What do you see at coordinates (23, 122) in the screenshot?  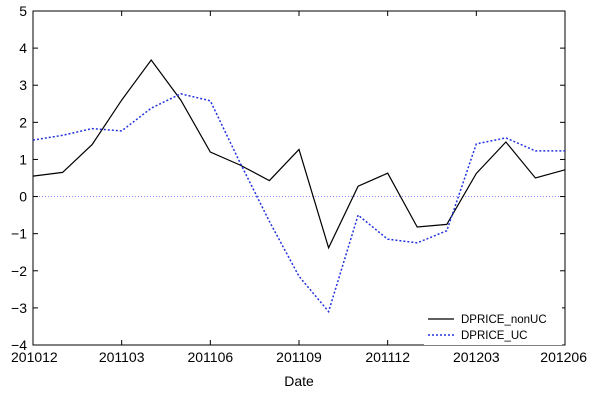 I see `y-tick-label: 2` at bounding box center [23, 122].